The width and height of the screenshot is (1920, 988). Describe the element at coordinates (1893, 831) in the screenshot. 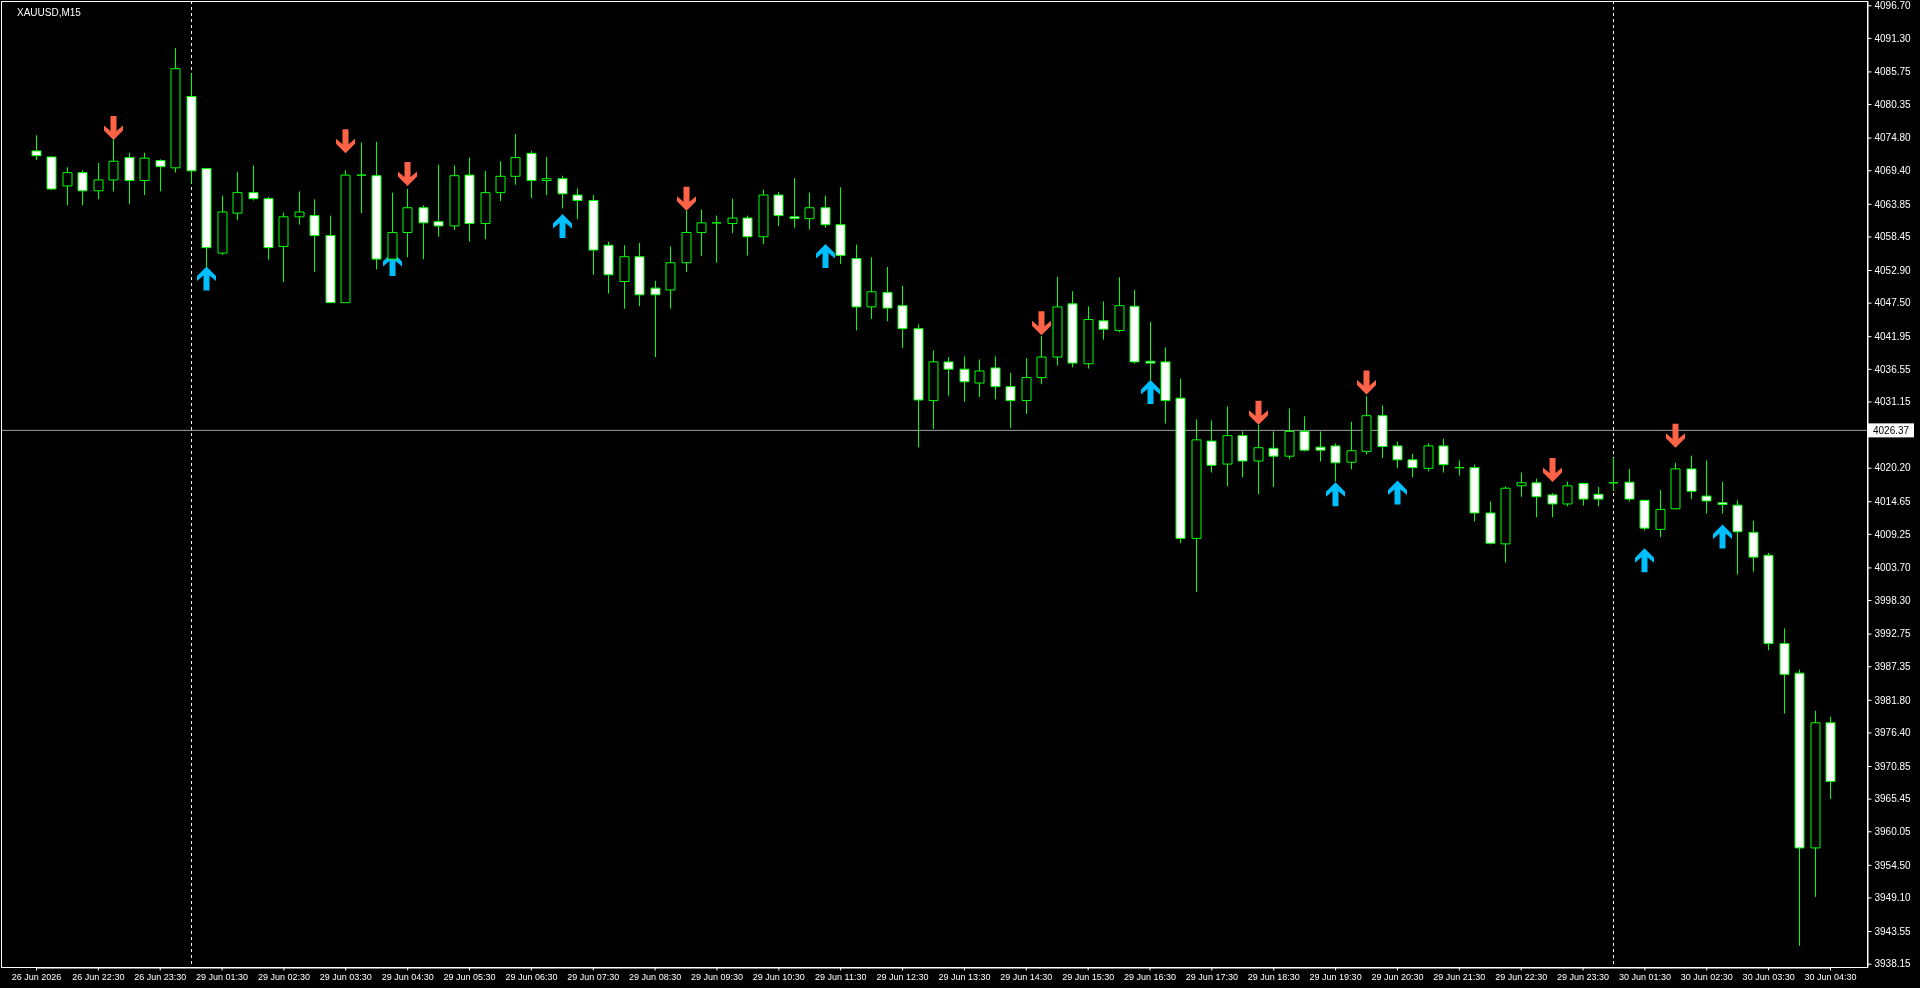

I see `y-tick-label: 3960.05` at that location.